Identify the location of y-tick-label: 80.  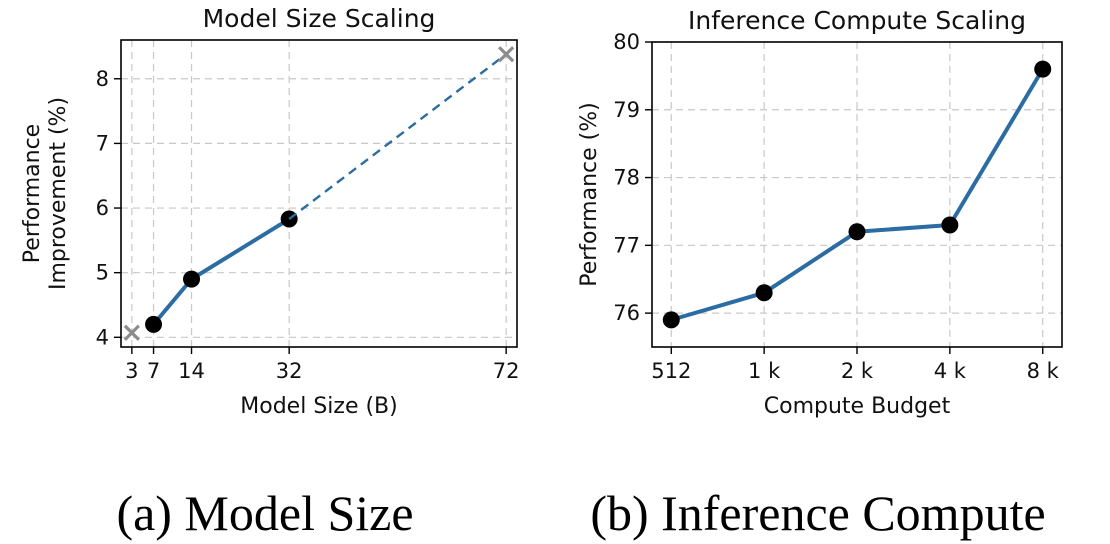
(626, 42).